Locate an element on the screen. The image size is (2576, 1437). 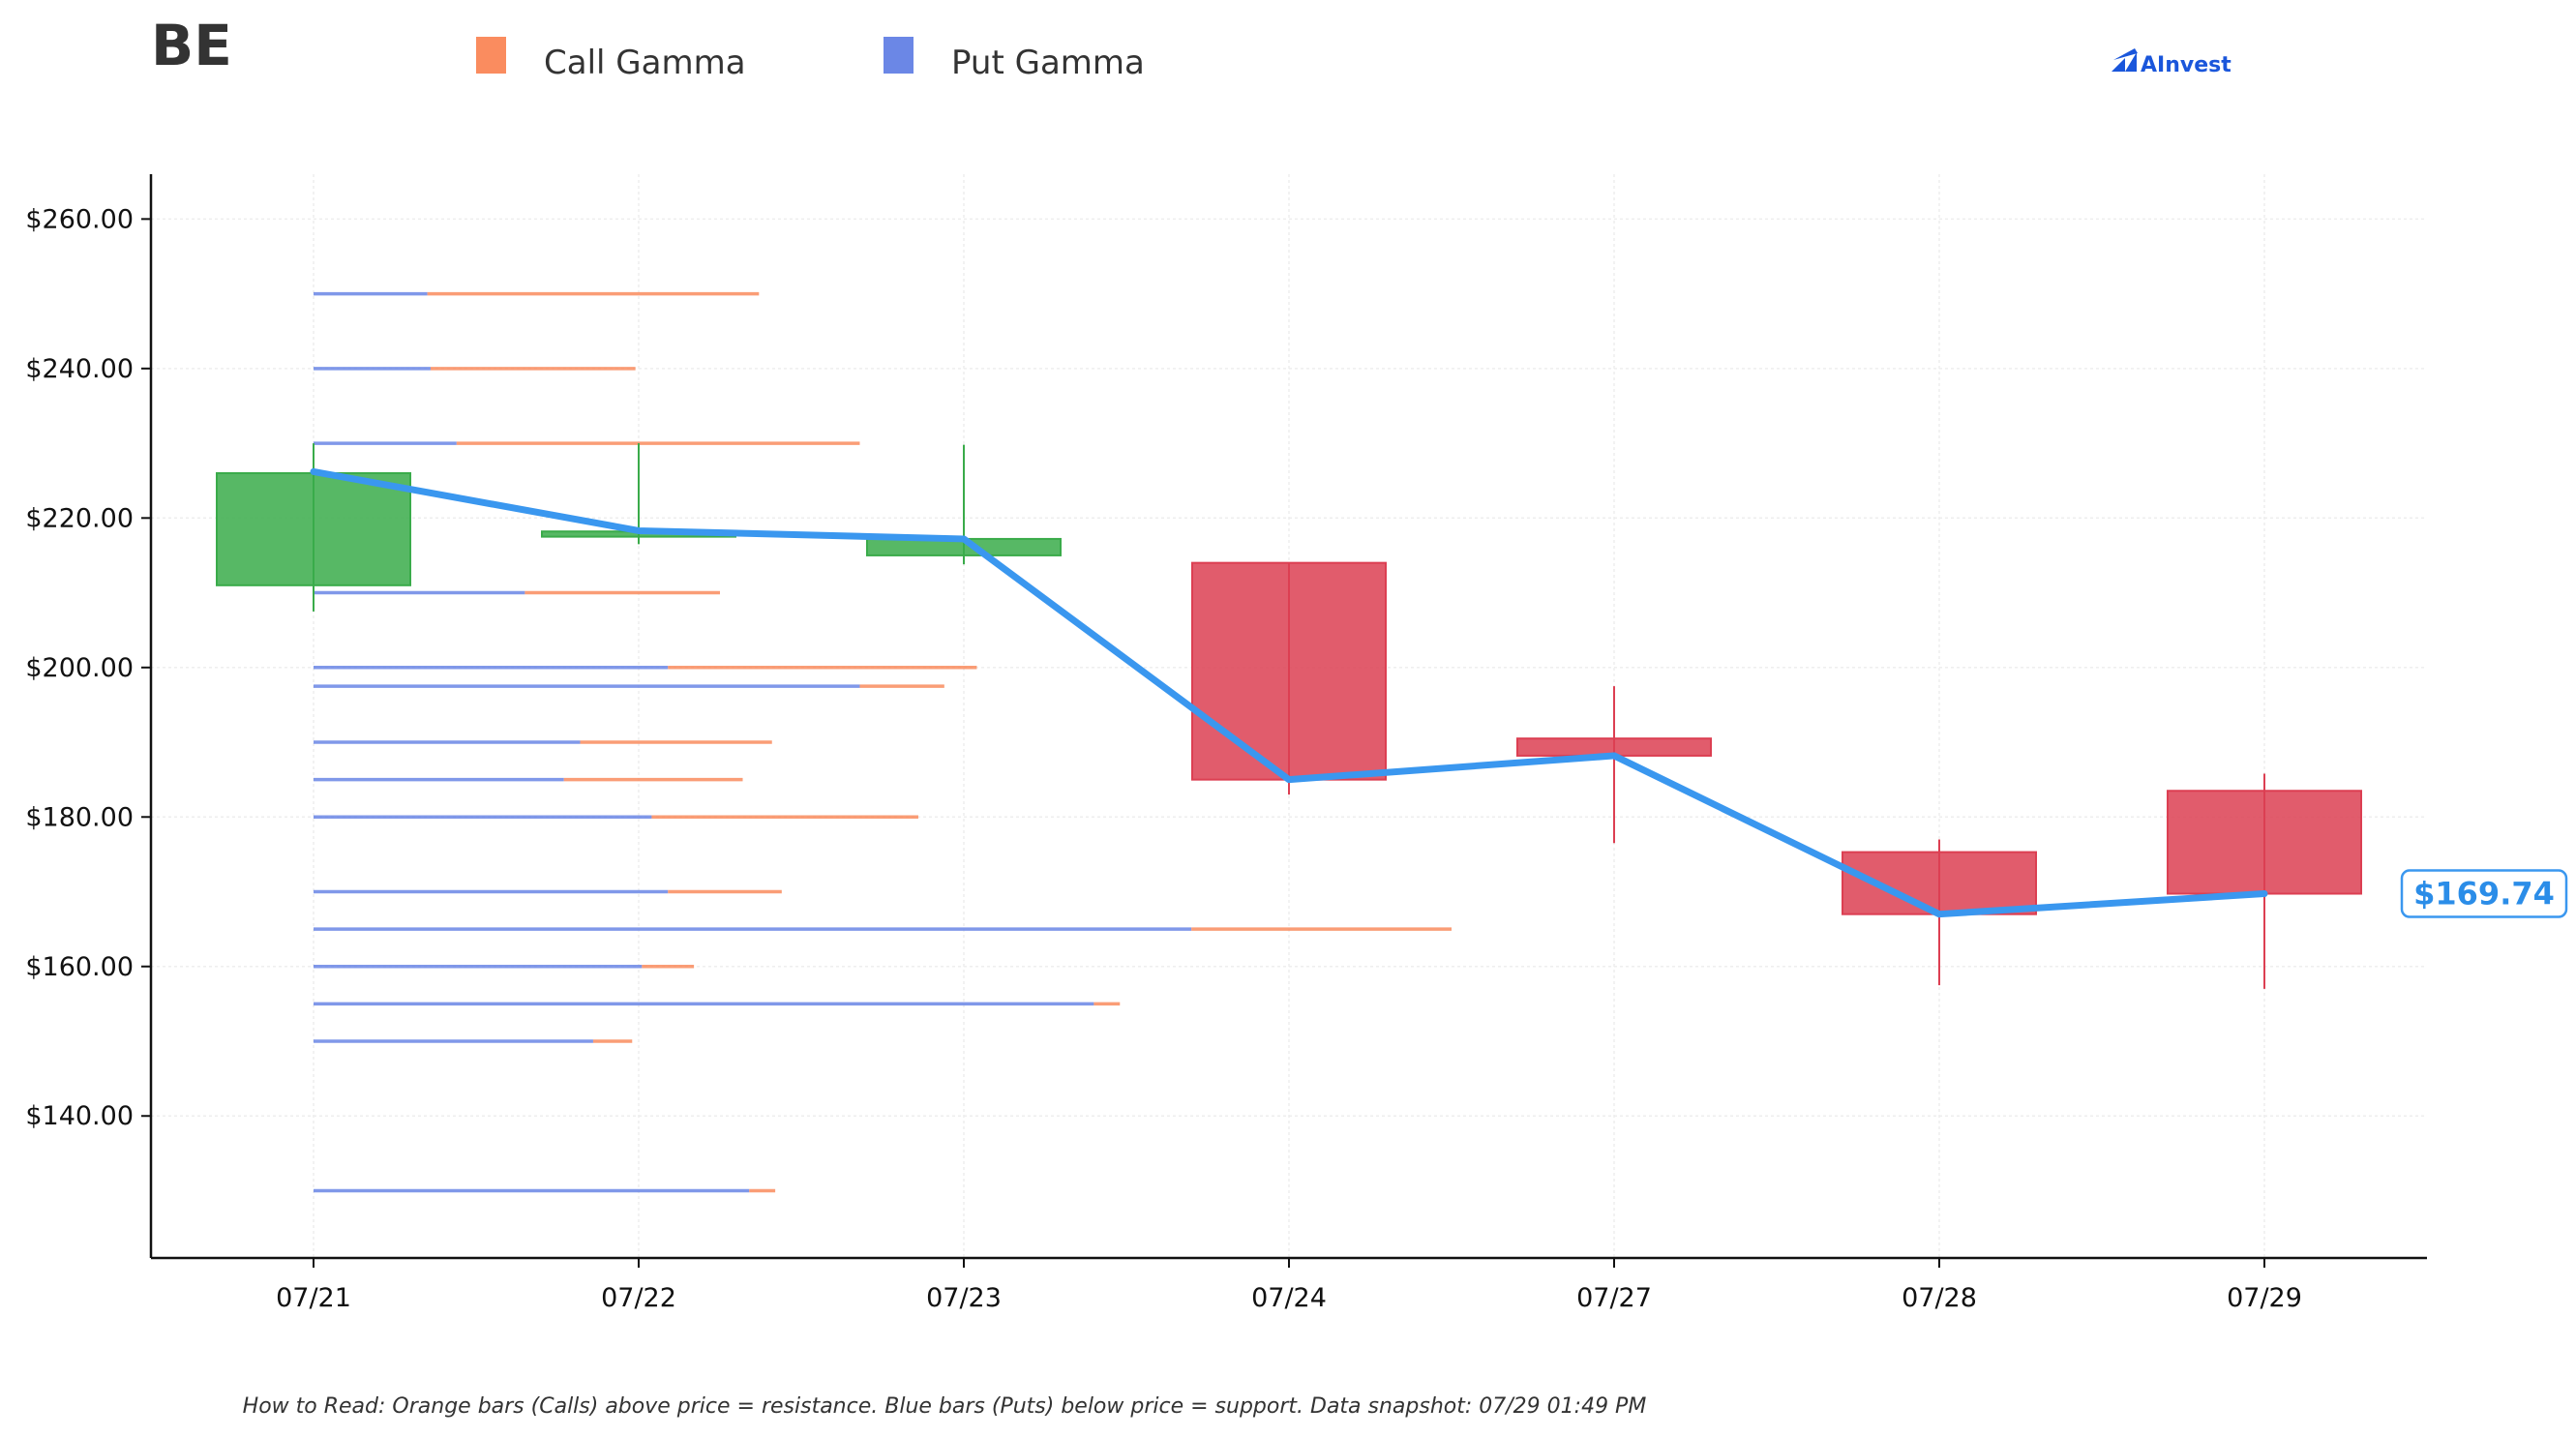
y-tick-label: $160.00 is located at coordinates (79, 967).